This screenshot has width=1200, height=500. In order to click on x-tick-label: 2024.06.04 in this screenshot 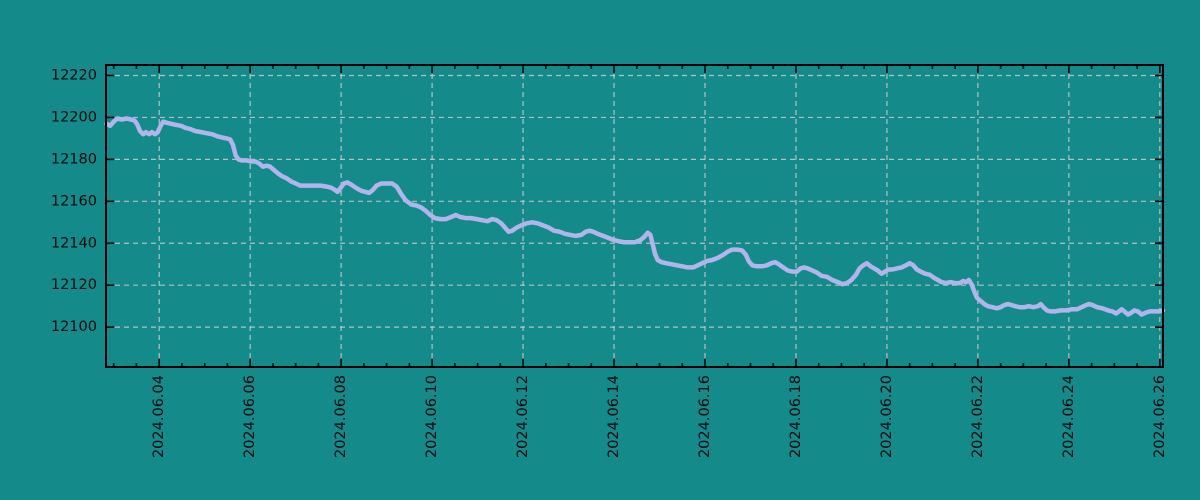, I will do `click(159, 416)`.